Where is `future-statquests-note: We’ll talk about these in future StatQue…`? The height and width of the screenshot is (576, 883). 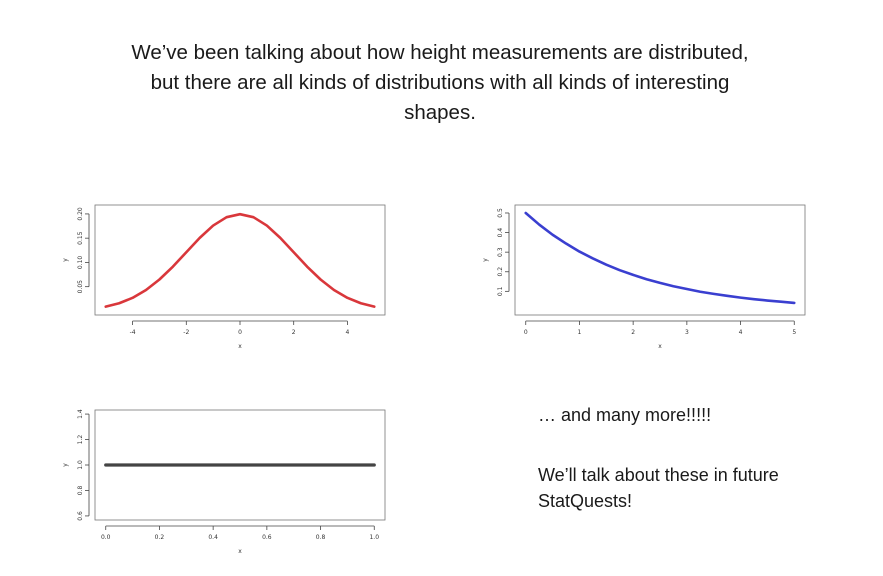 future-statquests-note: We’ll talk about these in future StatQue… is located at coordinates (658, 488).